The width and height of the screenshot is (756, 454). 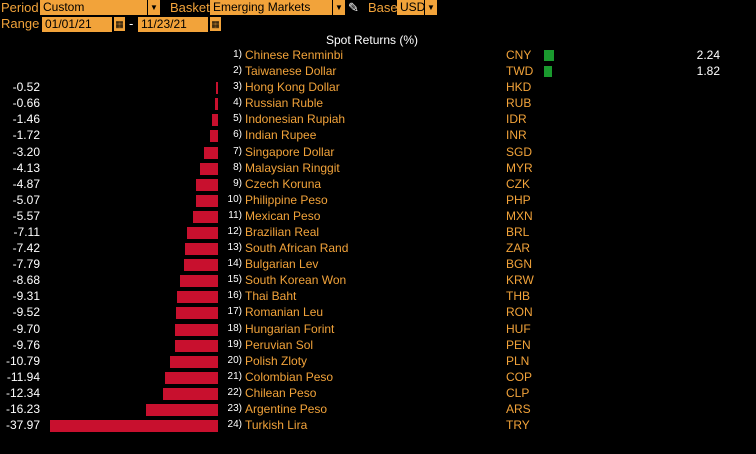 What do you see at coordinates (519, 215) in the screenshot?
I see `currency-code: MXN` at bounding box center [519, 215].